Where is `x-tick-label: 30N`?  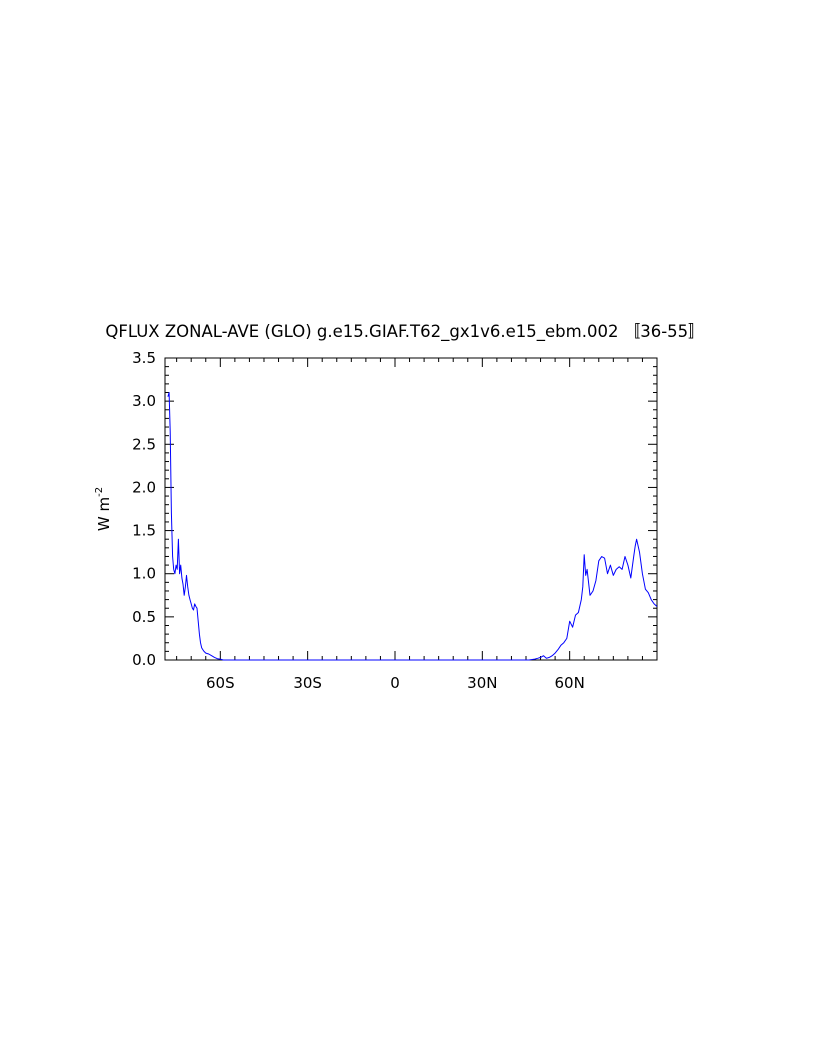
x-tick-label: 30N is located at coordinates (482, 683).